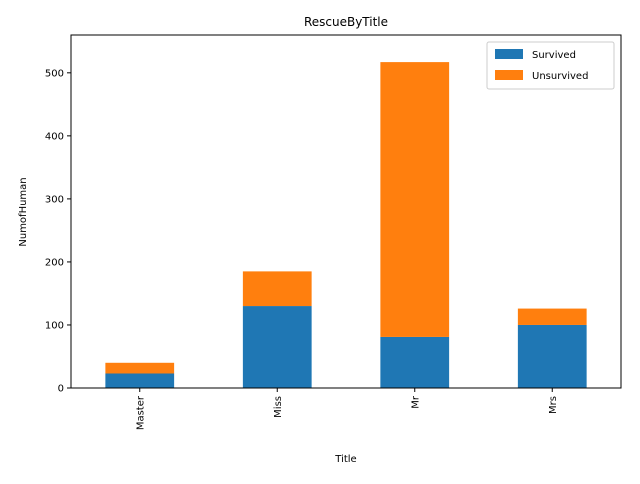 The width and height of the screenshot is (640, 484). I want to click on y-tick-label: 400, so click(54, 136).